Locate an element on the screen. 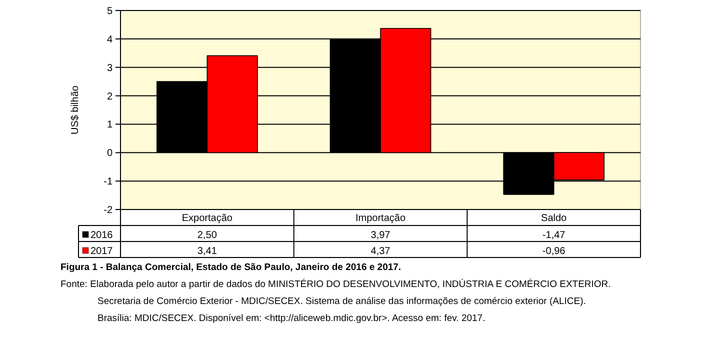 The height and width of the screenshot is (341, 709). x-tick-label: Exportação is located at coordinates (207, 218).